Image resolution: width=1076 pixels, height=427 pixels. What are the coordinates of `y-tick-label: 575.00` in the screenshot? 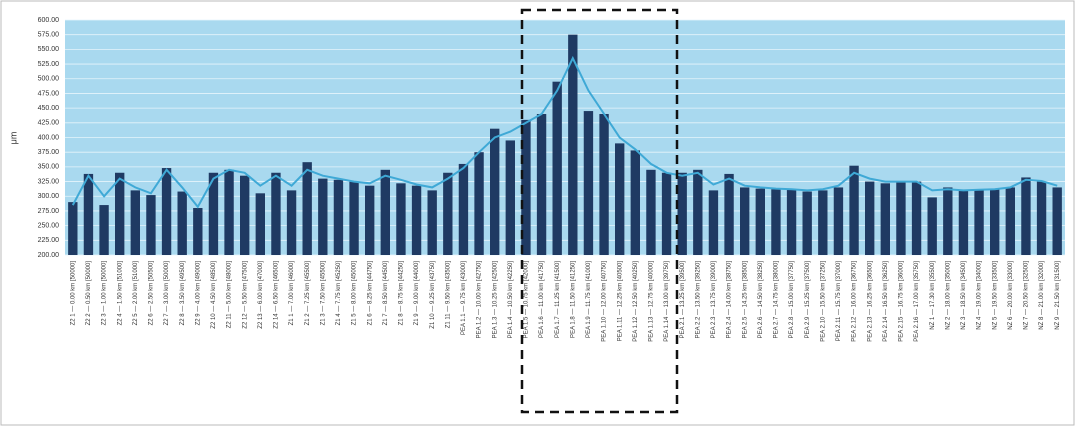 It's located at (49, 35).